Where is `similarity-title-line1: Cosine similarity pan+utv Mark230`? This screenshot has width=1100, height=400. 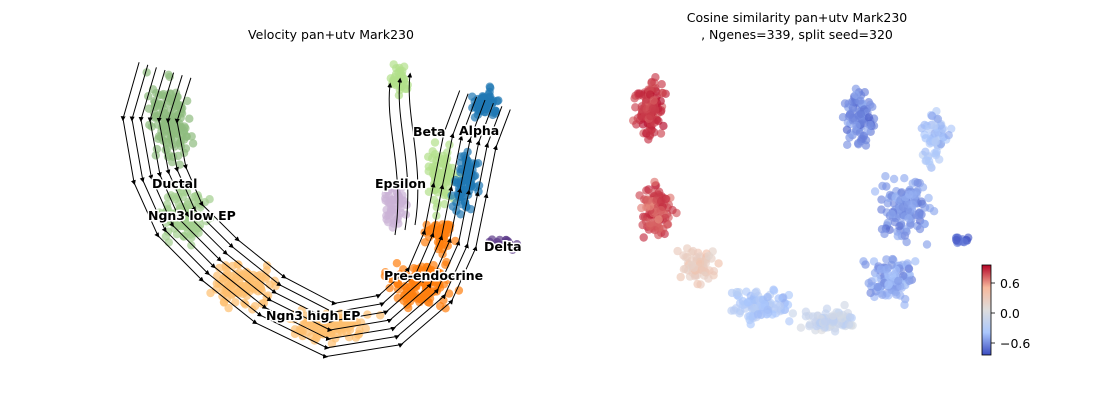
similarity-title-line1: Cosine similarity pan+utv Mark230 is located at coordinates (797, 17).